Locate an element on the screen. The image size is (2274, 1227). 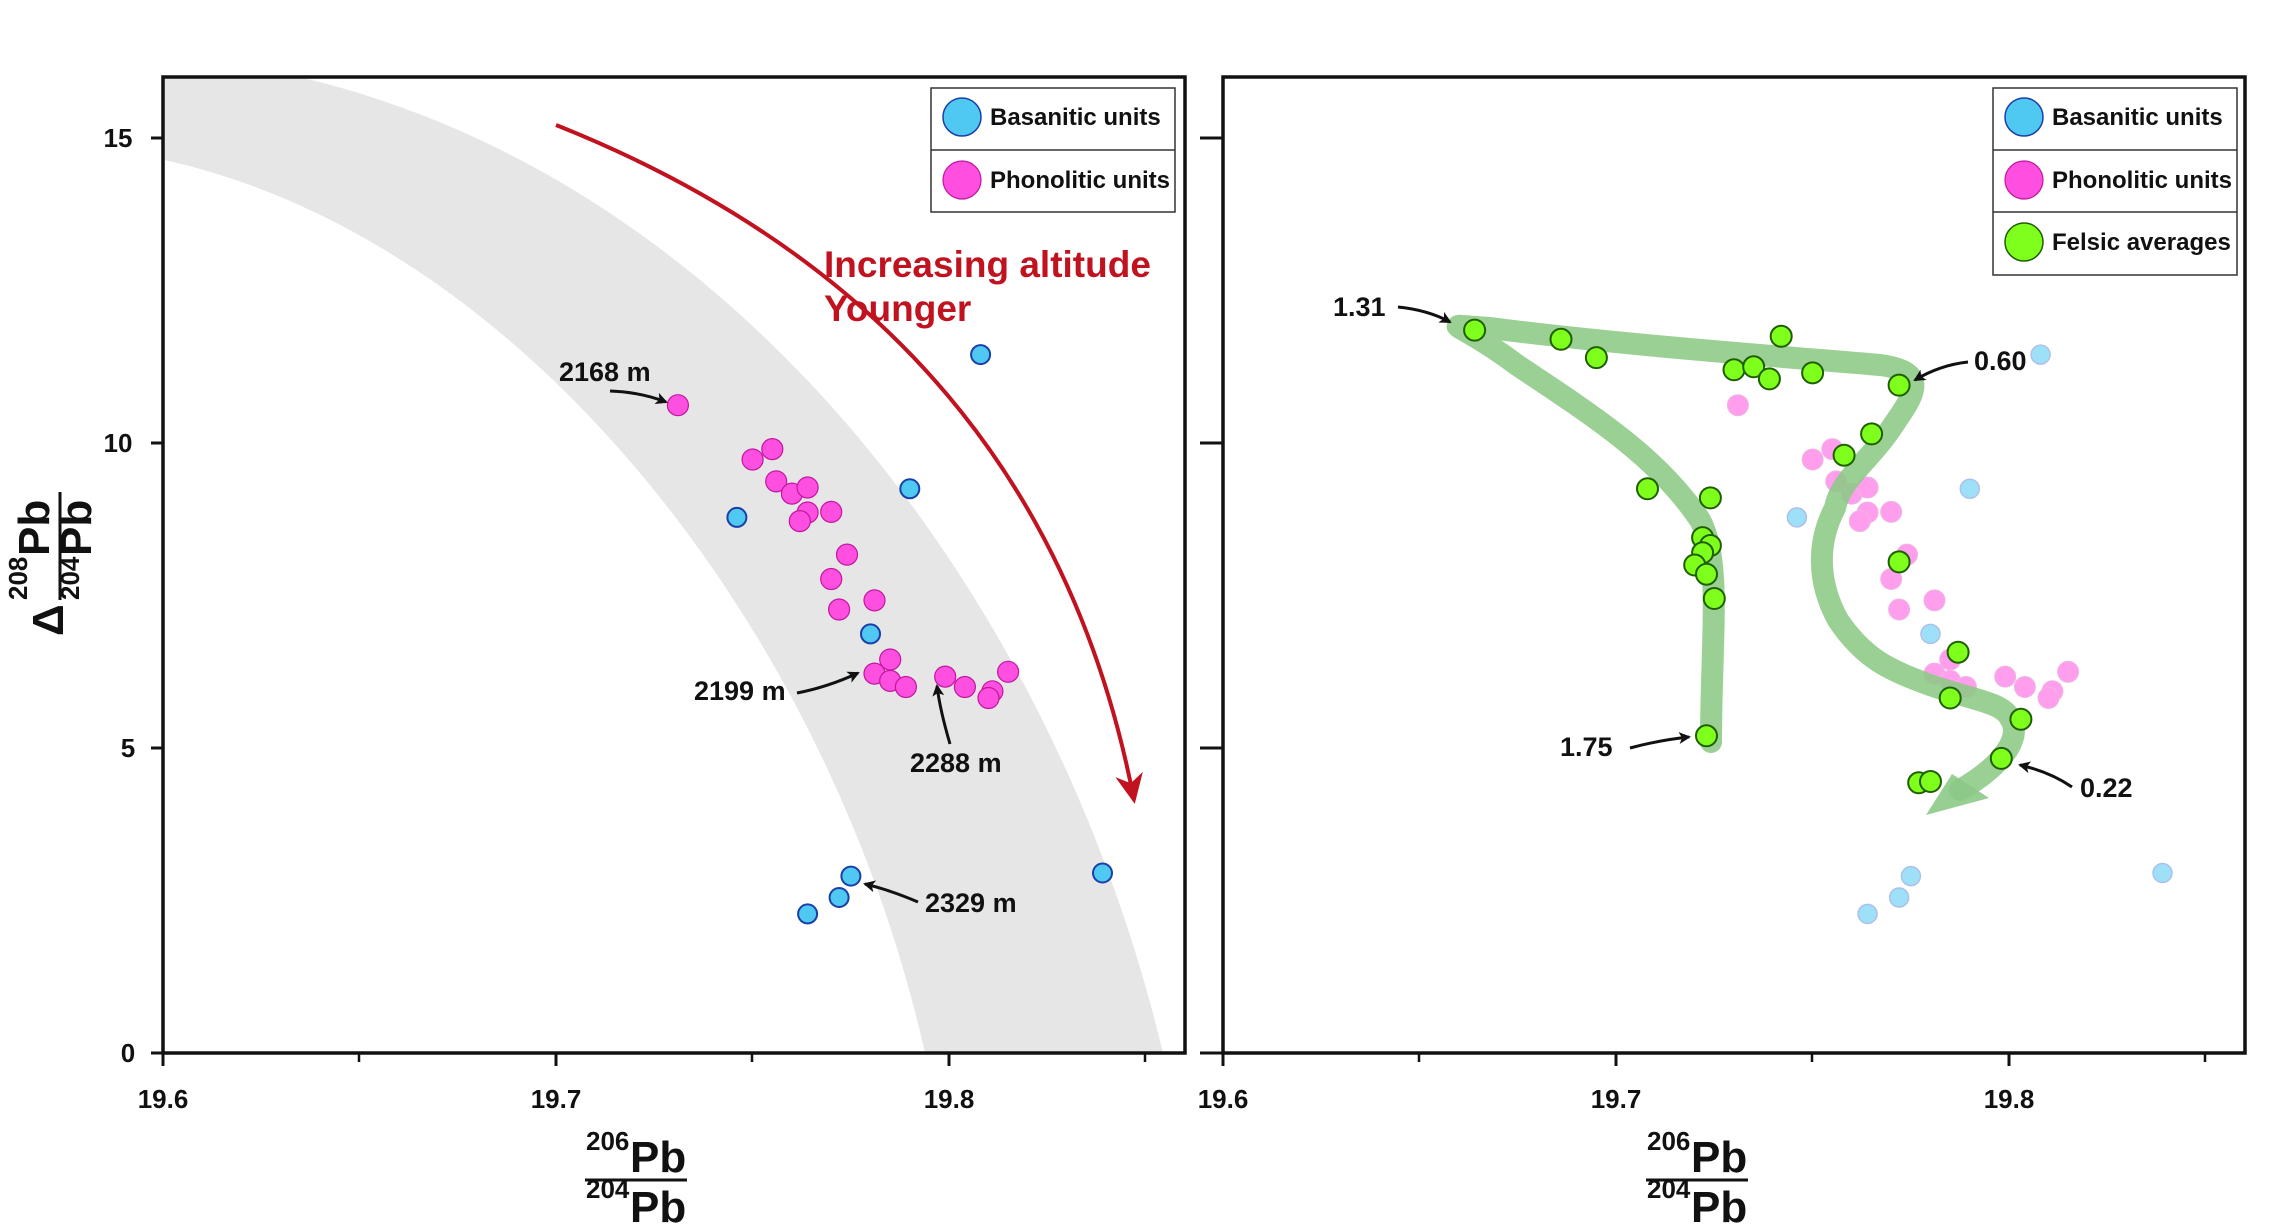
legend-left: Basanitic units Phonolitic units is located at coordinates (1053, 150).